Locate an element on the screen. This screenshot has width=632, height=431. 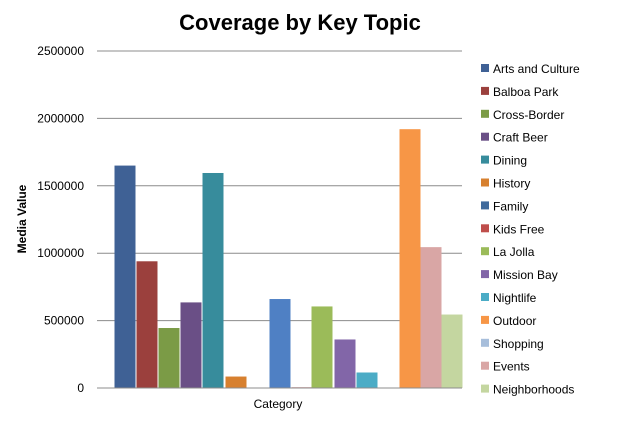
legend-swatch-shopping is located at coordinates (485, 342).